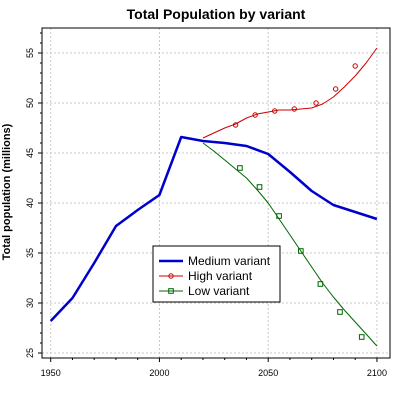 Image resolution: width=400 pixels, height=400 pixels. I want to click on y-axis-label: Total population (millions), so click(7, 191).